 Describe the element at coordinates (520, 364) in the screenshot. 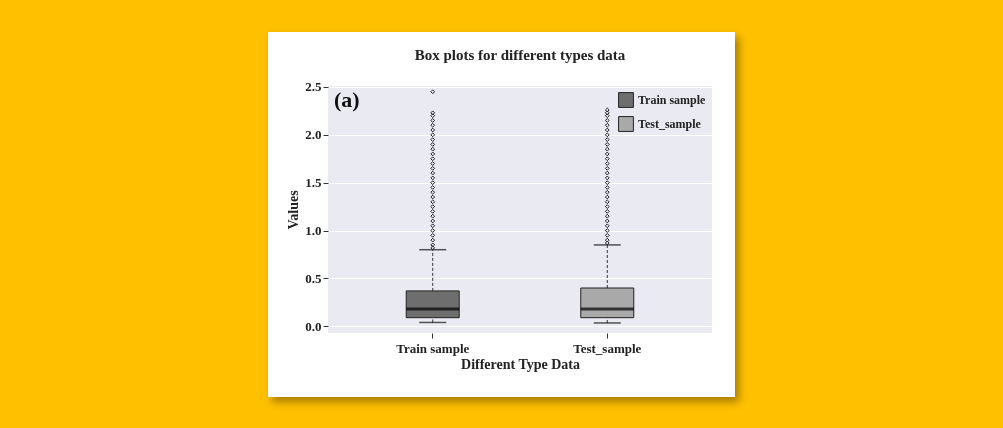

I see `x-axis-title: Different Type Data` at that location.